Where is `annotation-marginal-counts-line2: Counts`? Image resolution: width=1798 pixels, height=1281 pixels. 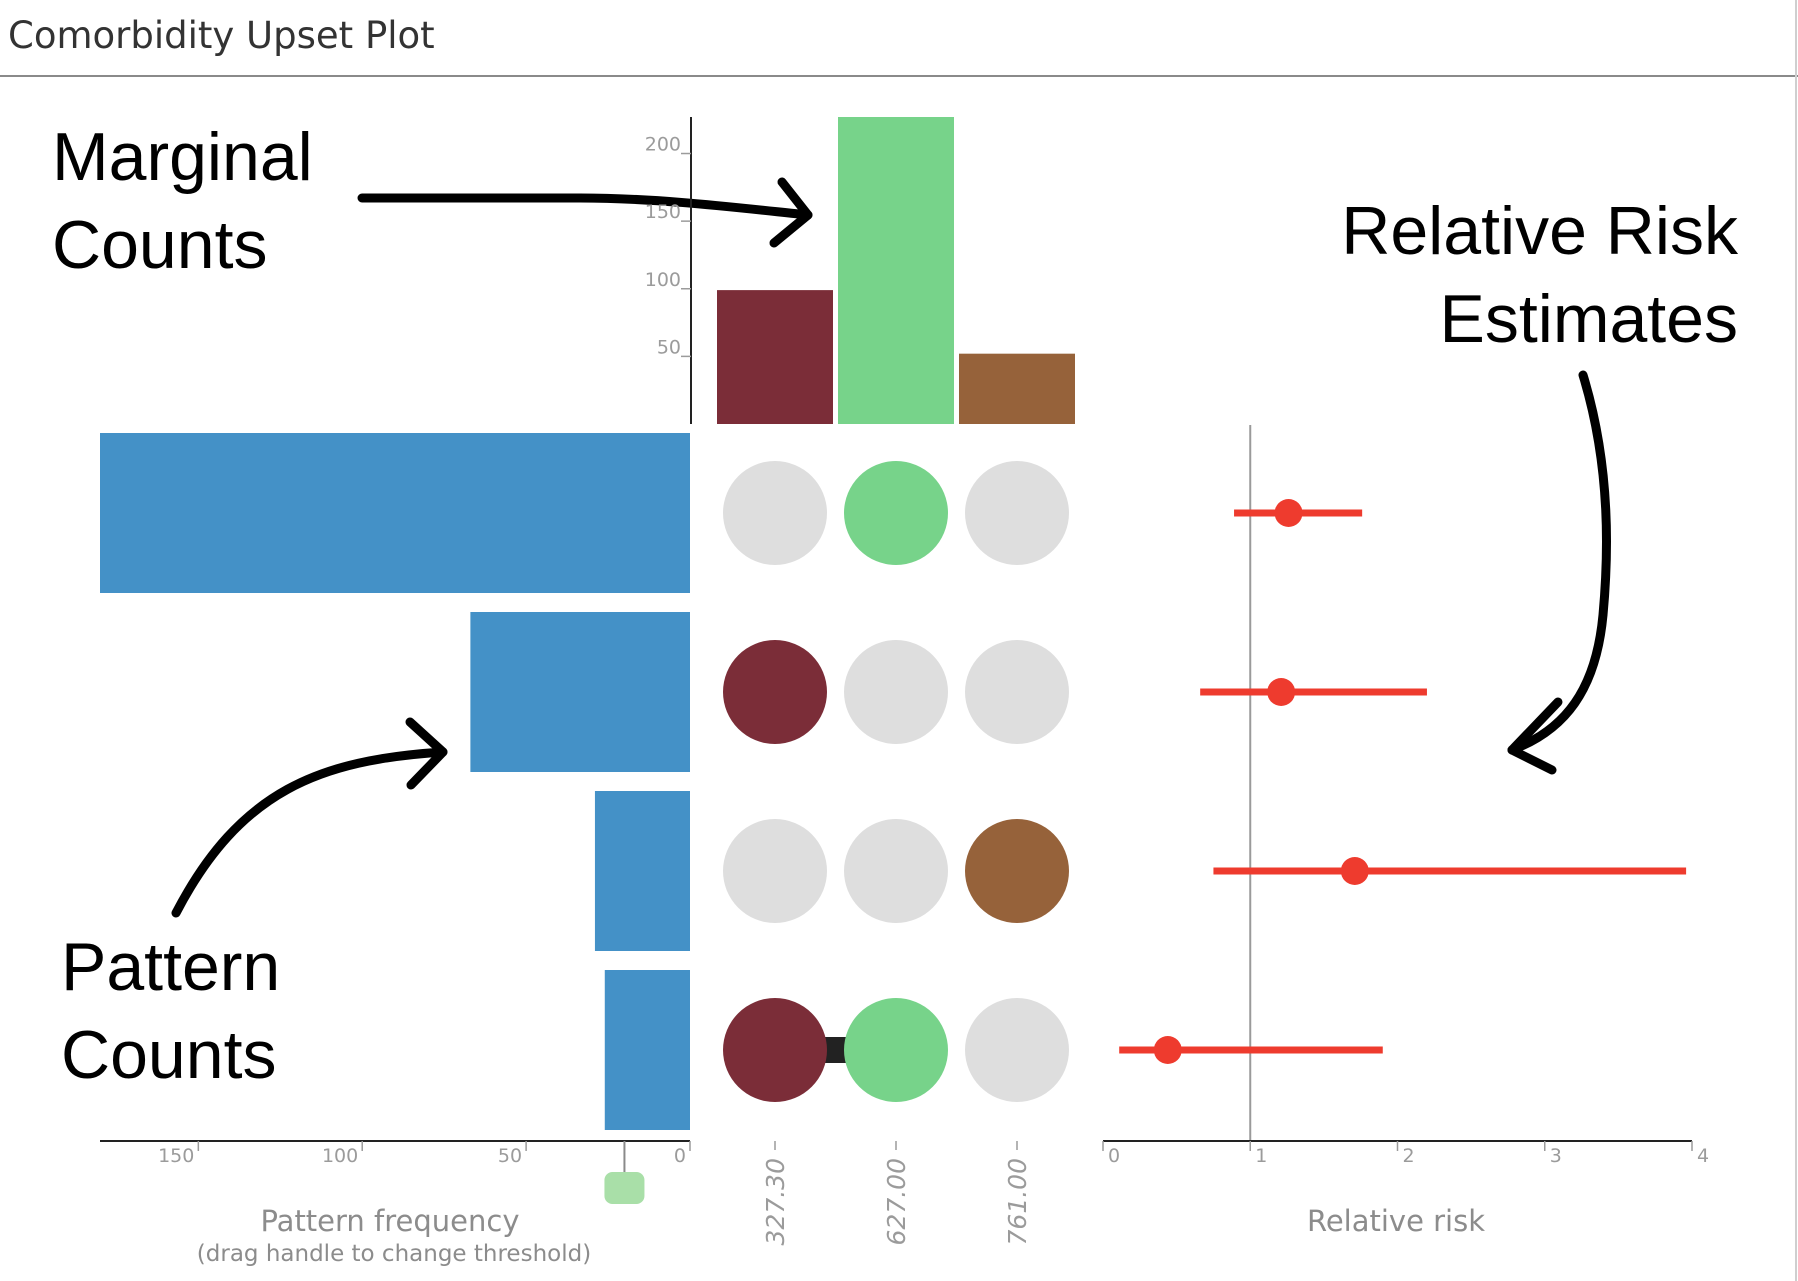 annotation-marginal-counts-line2: Counts is located at coordinates (159, 245).